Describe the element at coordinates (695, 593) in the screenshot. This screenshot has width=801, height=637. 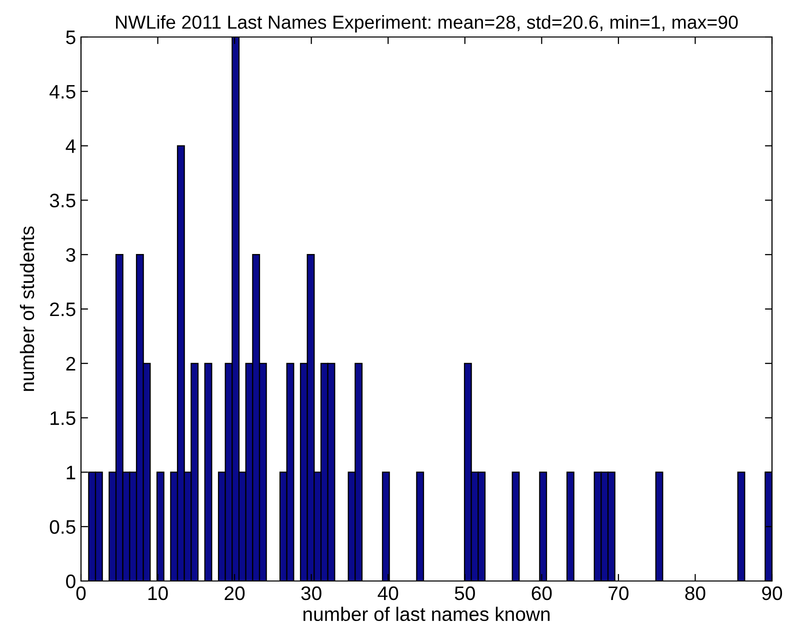
I see `x-tick-label: 80` at that location.